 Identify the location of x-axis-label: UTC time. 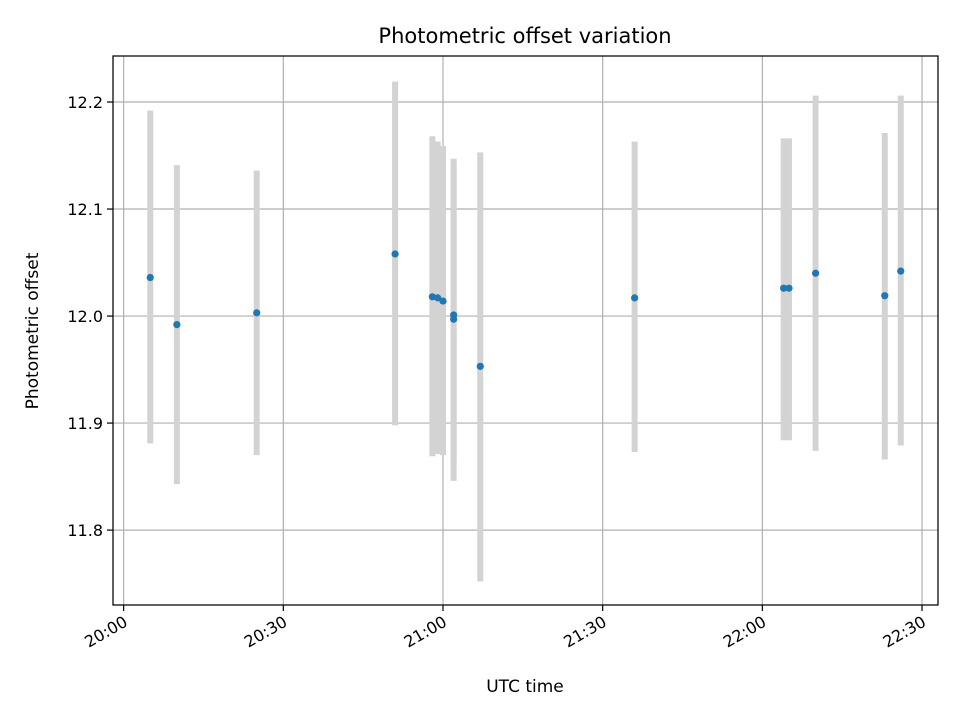
(525, 687).